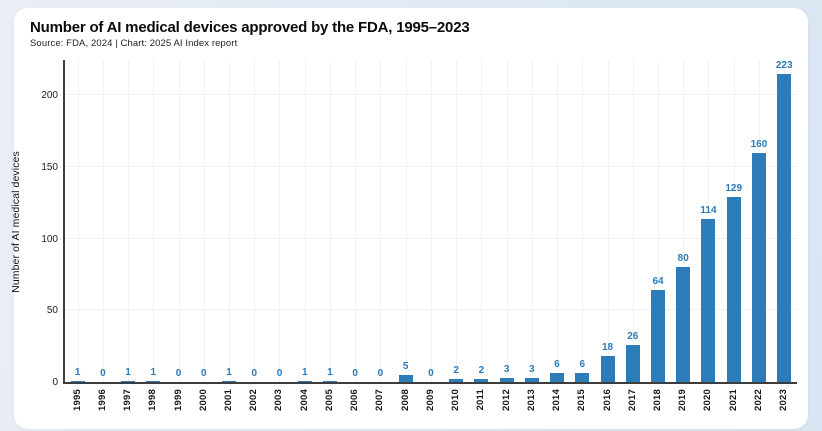 Image resolution: width=822 pixels, height=431 pixels. Describe the element at coordinates (405, 366) in the screenshot. I see `bar-value-label: 5` at that location.